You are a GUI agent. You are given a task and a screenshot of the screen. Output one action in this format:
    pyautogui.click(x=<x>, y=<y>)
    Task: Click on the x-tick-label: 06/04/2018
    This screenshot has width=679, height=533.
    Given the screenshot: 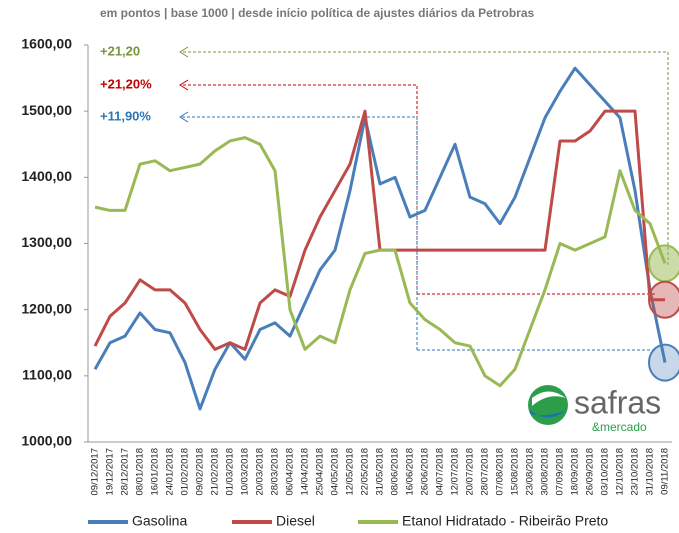 What is the action you would take?
    pyautogui.click(x=290, y=472)
    